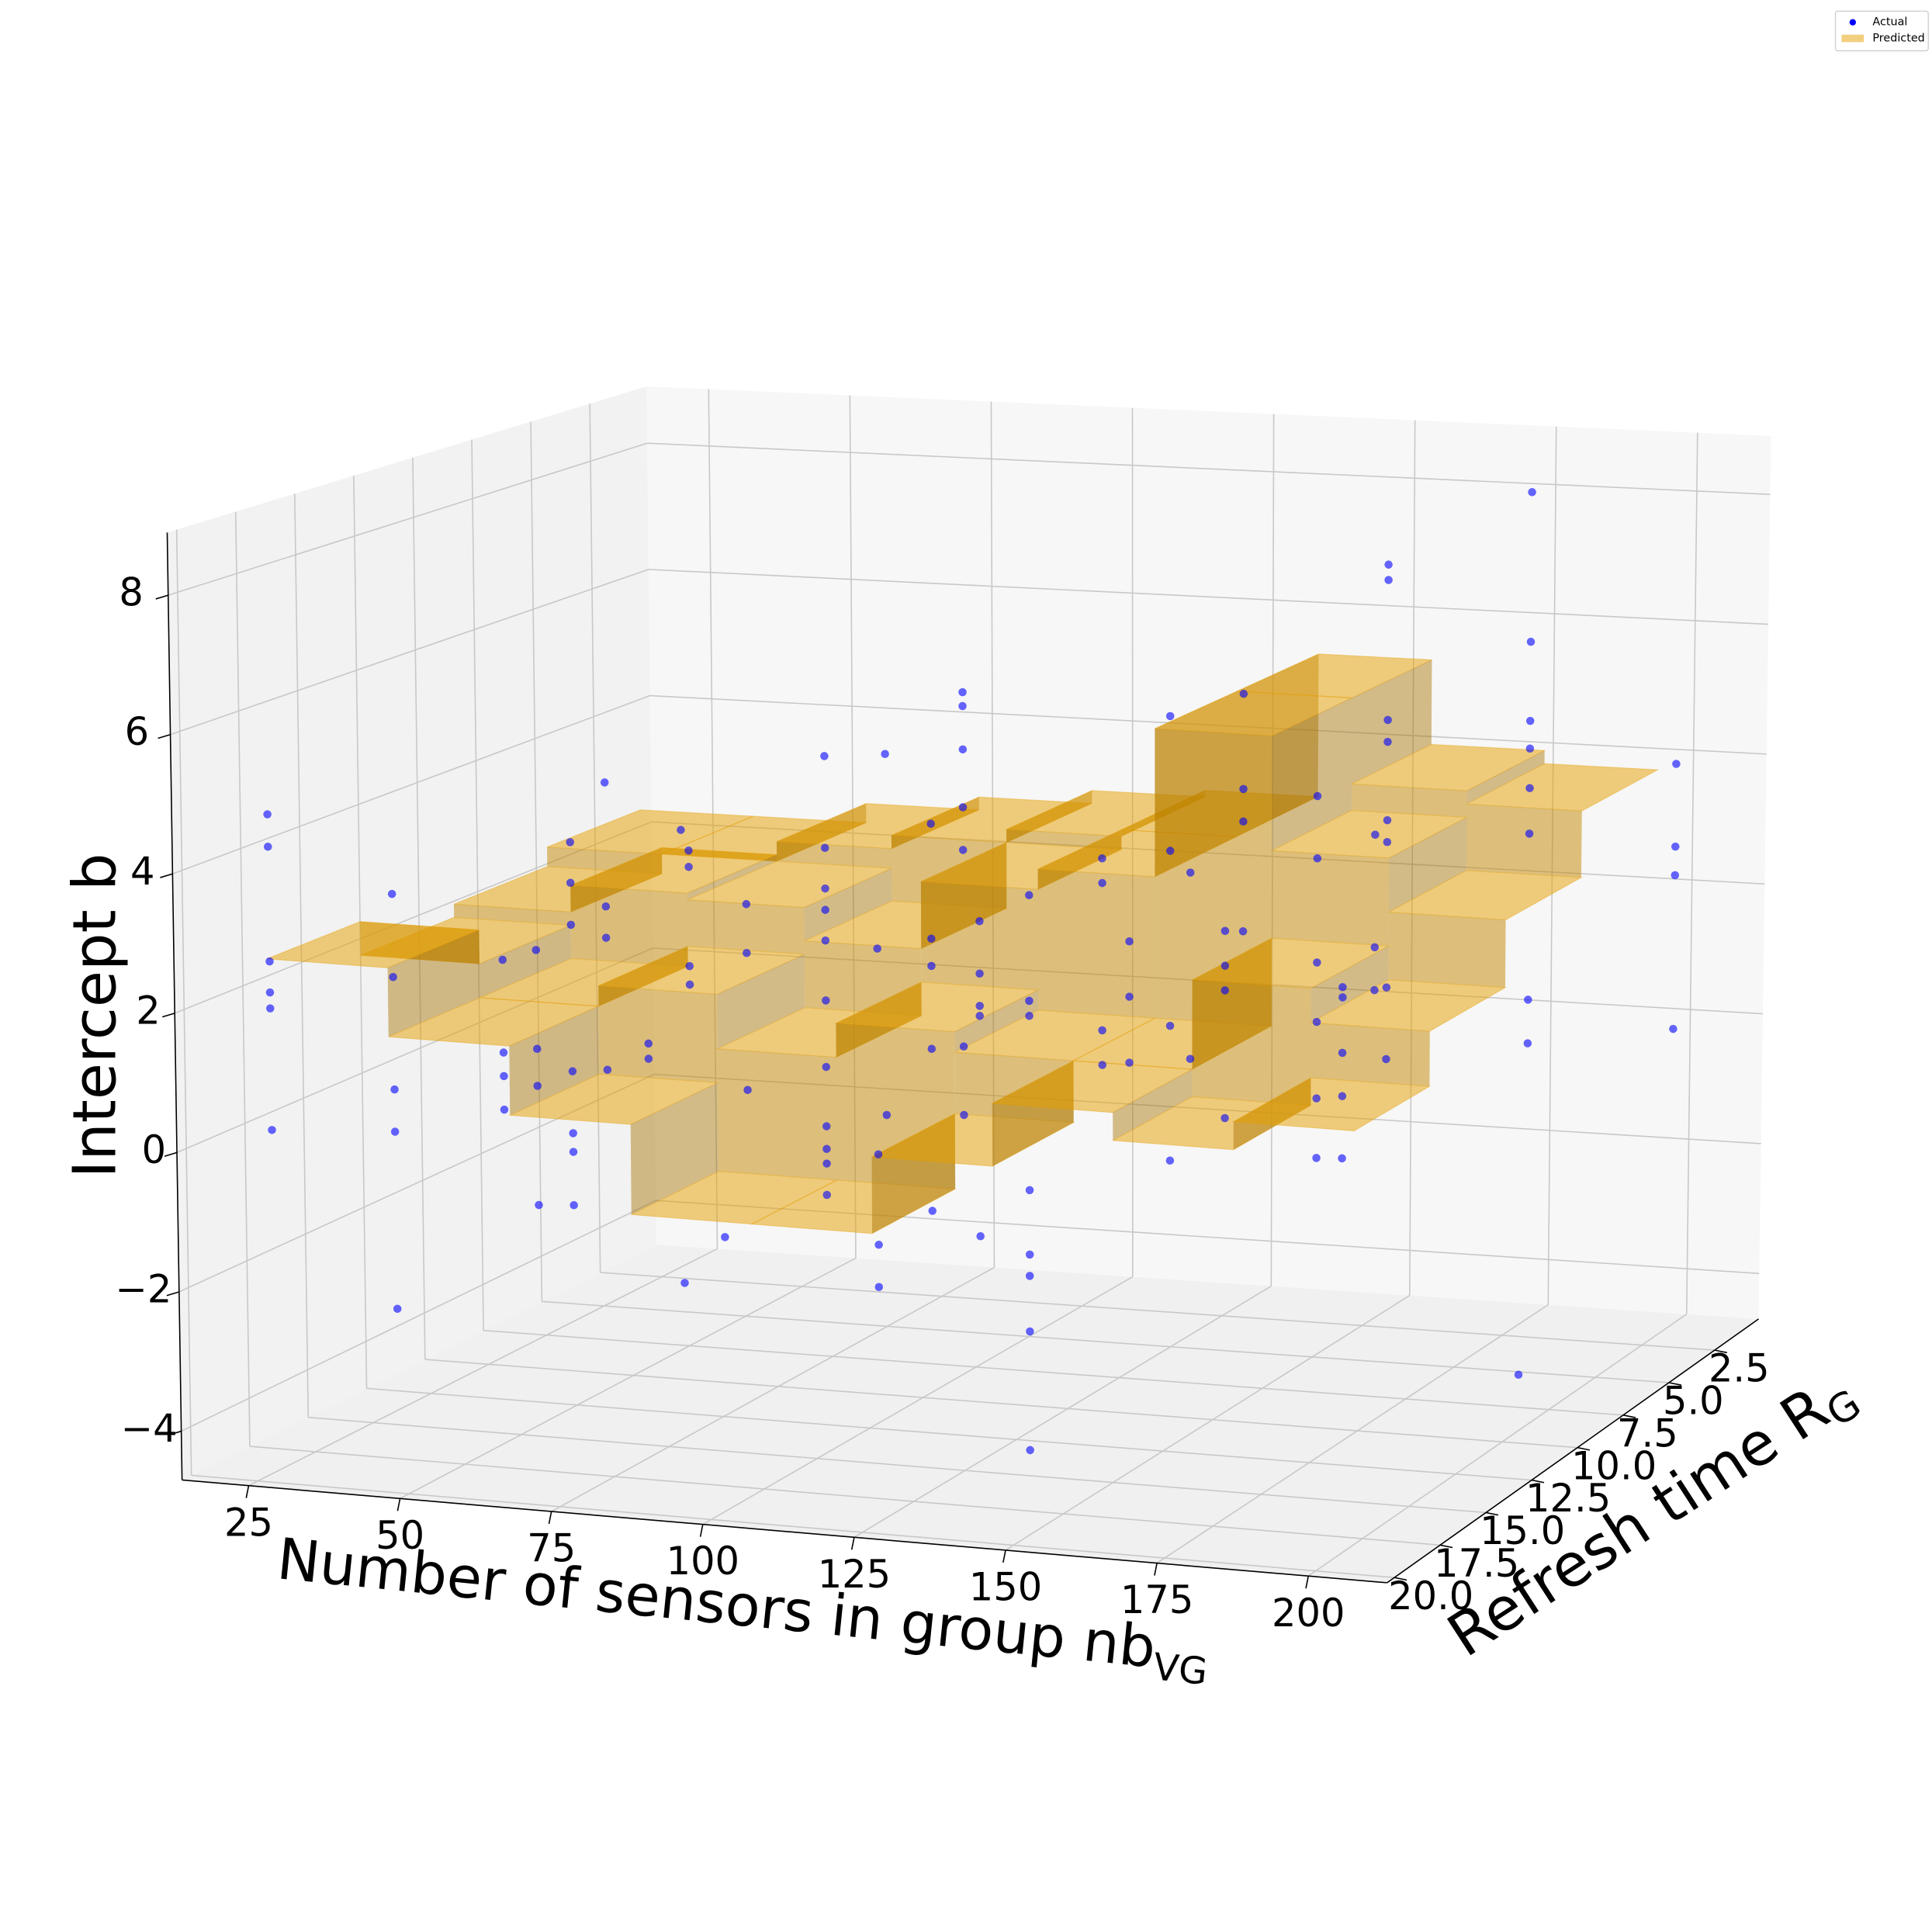 The height and width of the screenshot is (1932, 1932). I want to click on y-tick-label: 2.5, so click(1739, 1368).